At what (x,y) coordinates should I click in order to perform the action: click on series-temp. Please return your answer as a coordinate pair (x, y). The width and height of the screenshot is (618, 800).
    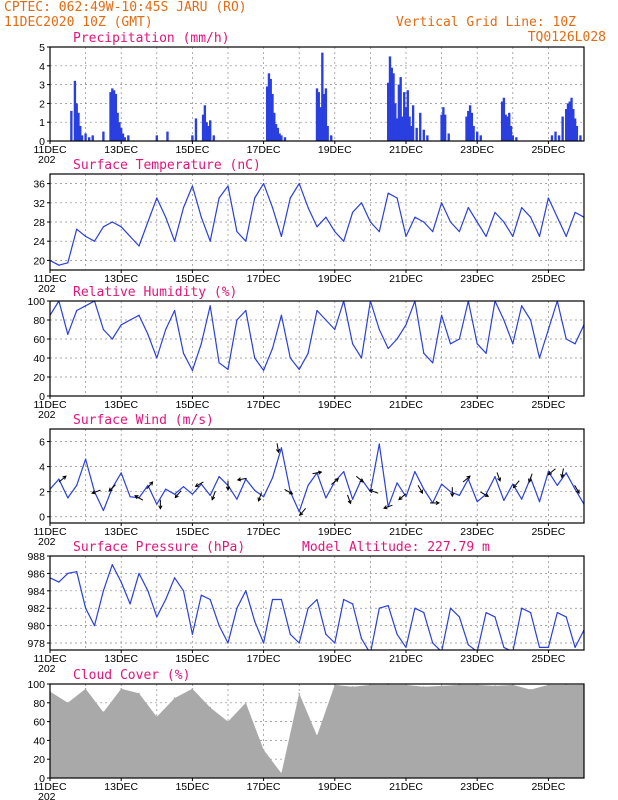
    Looking at the image, I should click on (317, 224).